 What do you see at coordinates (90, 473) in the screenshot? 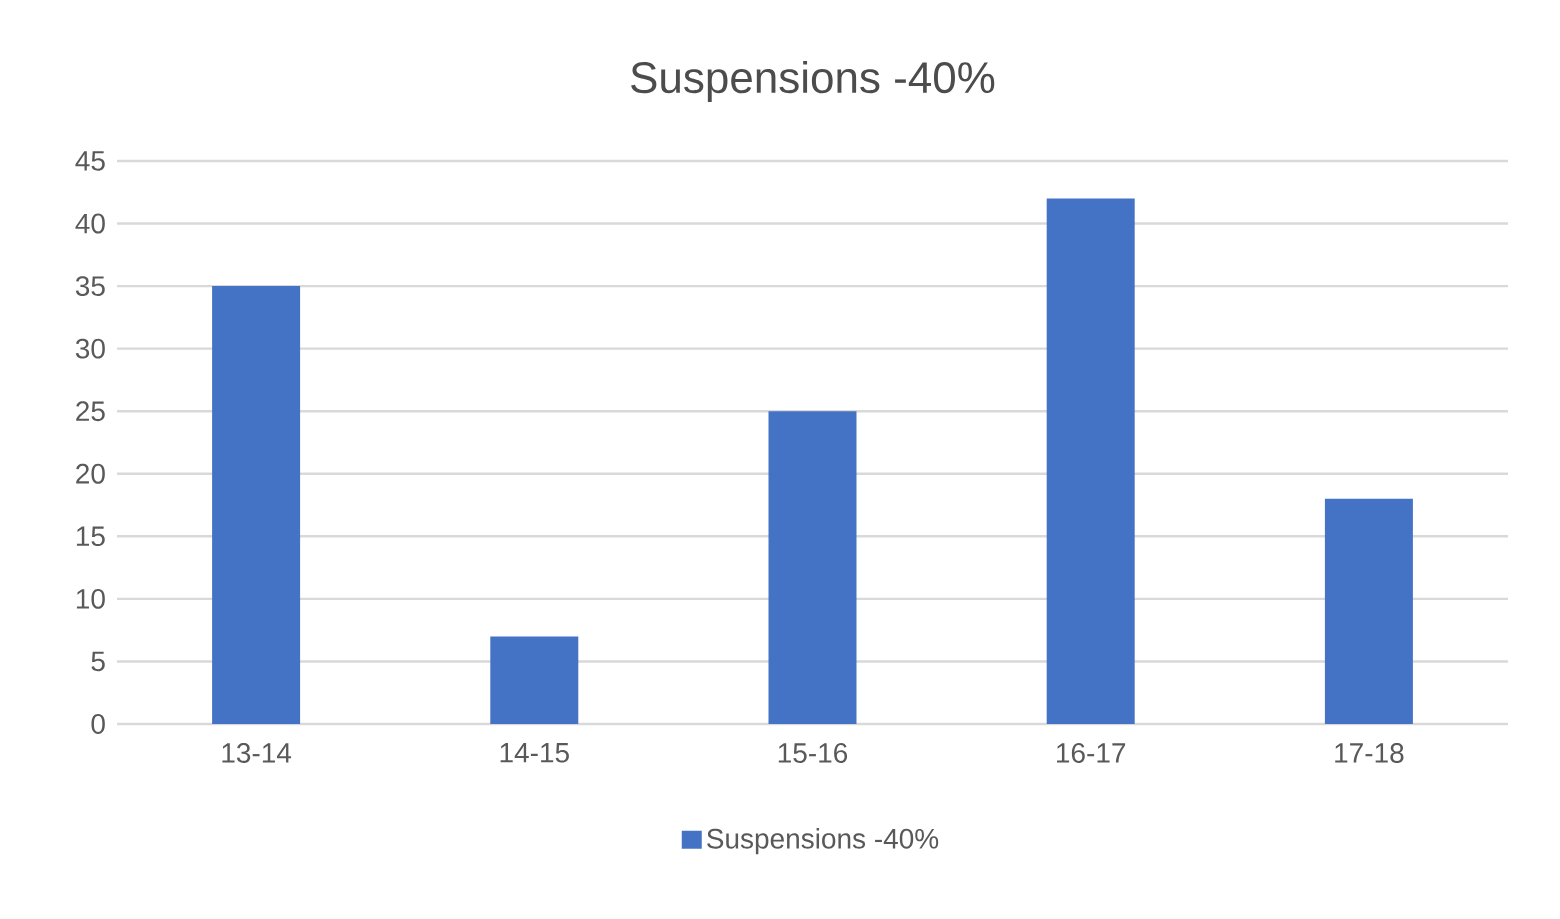
I see `y-tick-label: 20` at bounding box center [90, 473].